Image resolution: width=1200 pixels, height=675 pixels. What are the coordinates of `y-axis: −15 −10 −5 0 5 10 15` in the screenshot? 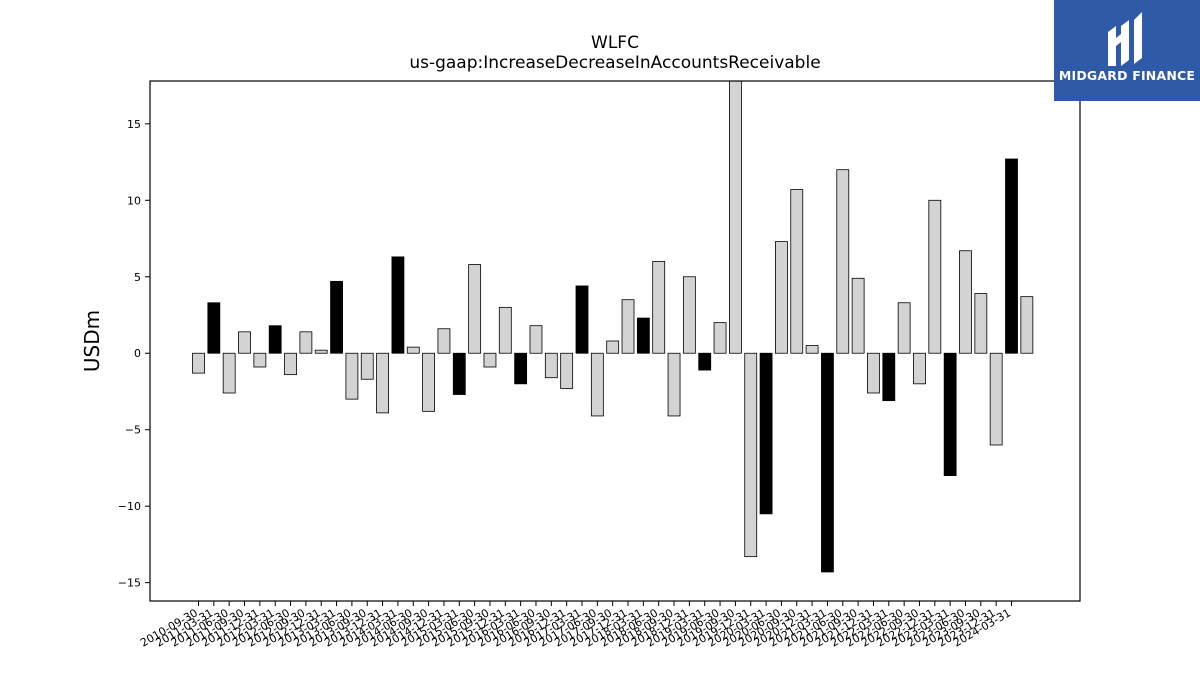 It's located at (134, 354).